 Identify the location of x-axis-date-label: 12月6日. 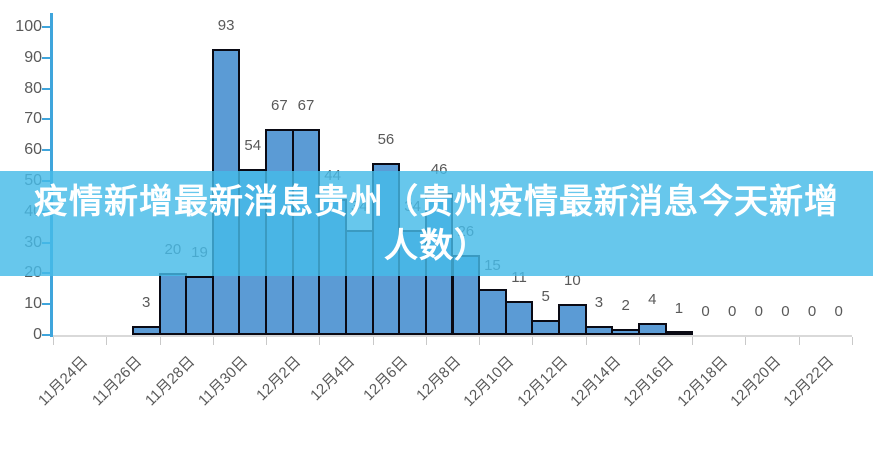
(386, 379).